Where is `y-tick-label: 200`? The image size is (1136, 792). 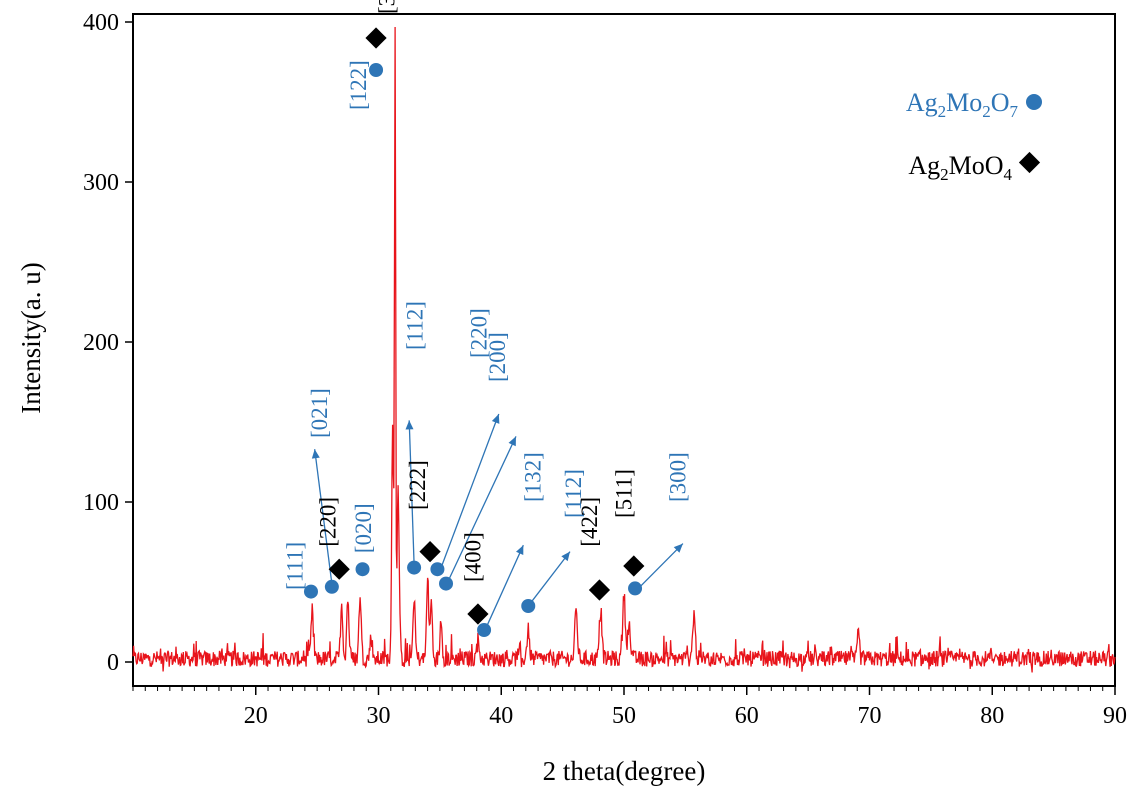
y-tick-label: 200 is located at coordinates (101, 343).